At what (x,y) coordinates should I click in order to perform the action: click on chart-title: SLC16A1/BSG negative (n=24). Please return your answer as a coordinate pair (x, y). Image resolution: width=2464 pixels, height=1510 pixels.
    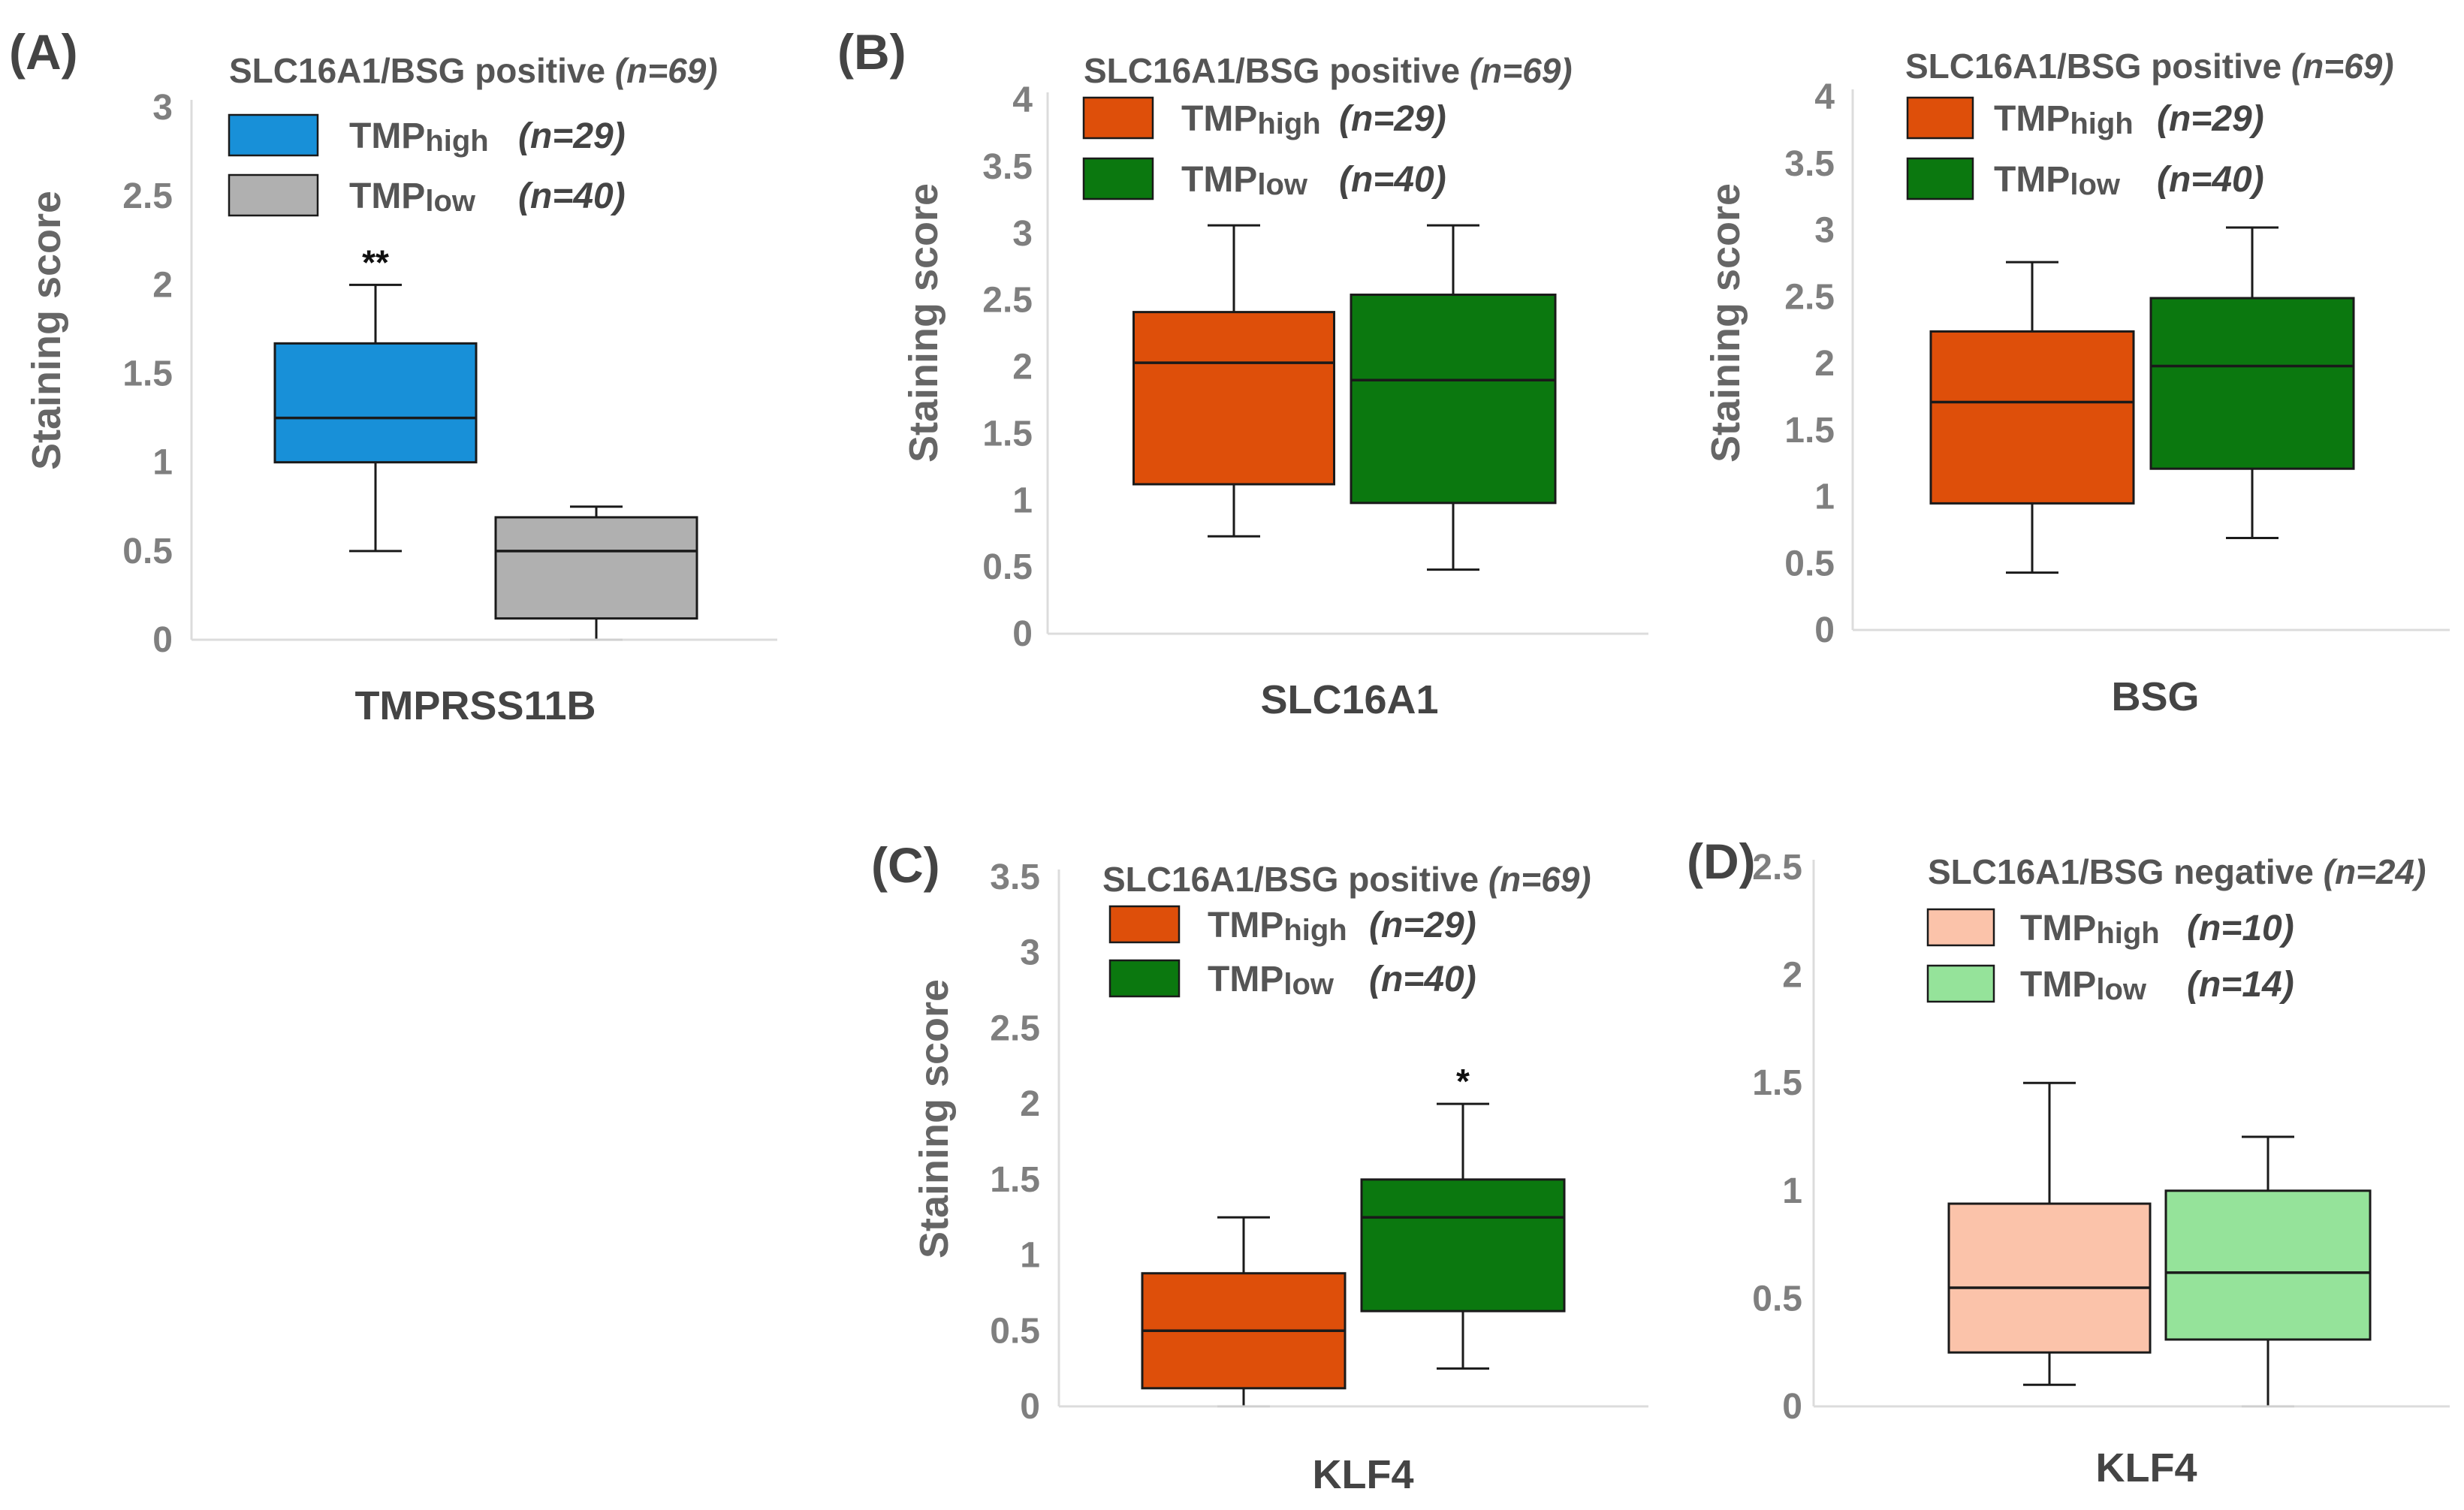
    Looking at the image, I should click on (2177, 871).